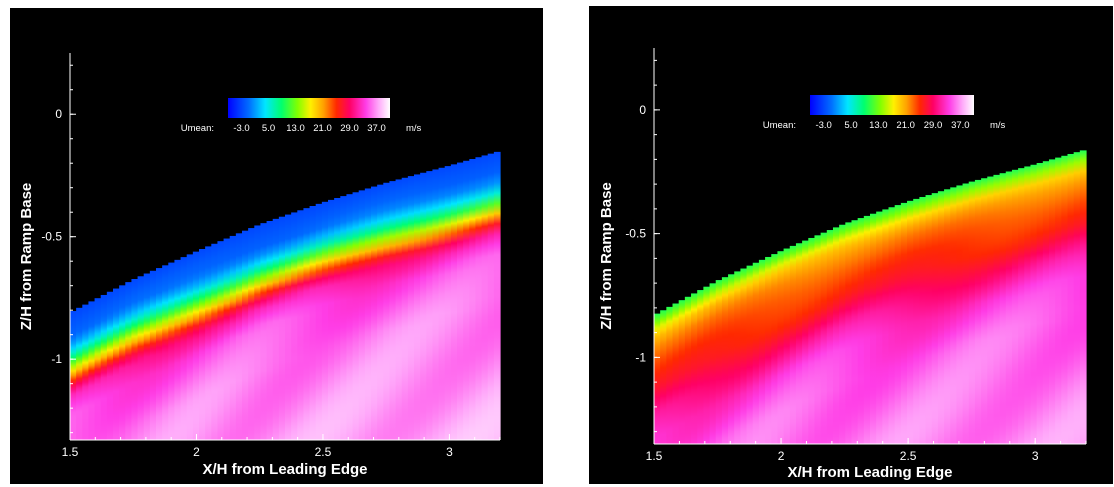 The image size is (1114, 487). Describe the element at coordinates (606, 256) in the screenshot. I see `y-axis-title: Z/H from Ramp Base` at that location.